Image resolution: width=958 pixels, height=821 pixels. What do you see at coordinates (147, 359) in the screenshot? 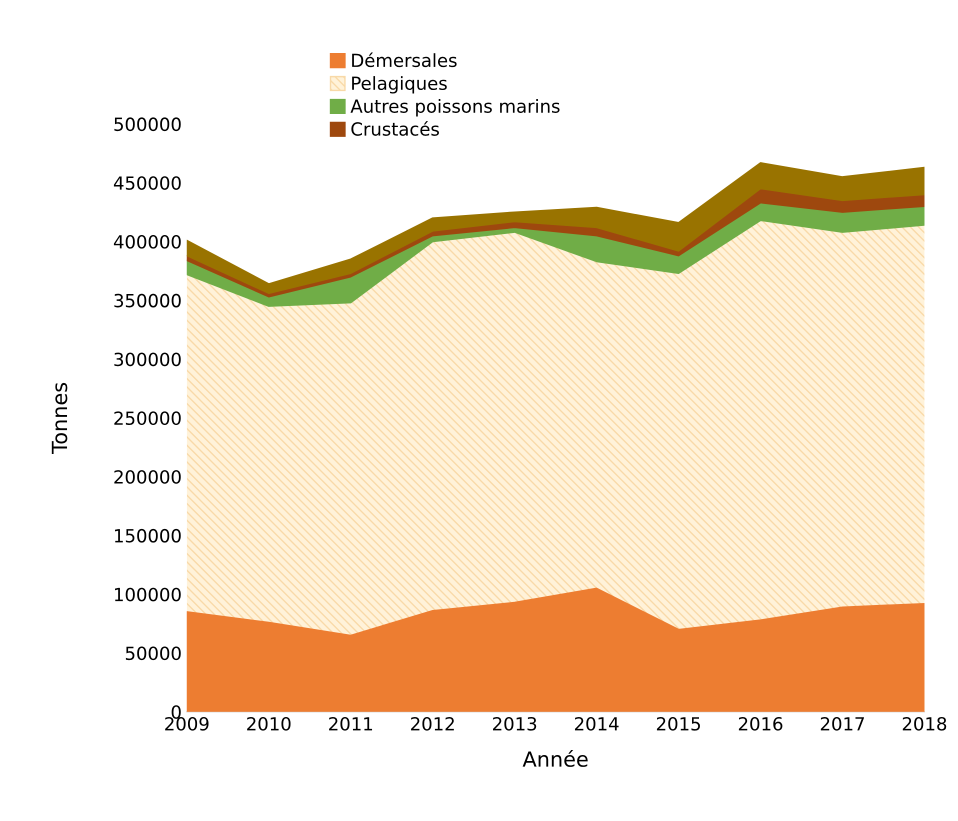
I see `y-tick-label: 300000` at bounding box center [147, 359].